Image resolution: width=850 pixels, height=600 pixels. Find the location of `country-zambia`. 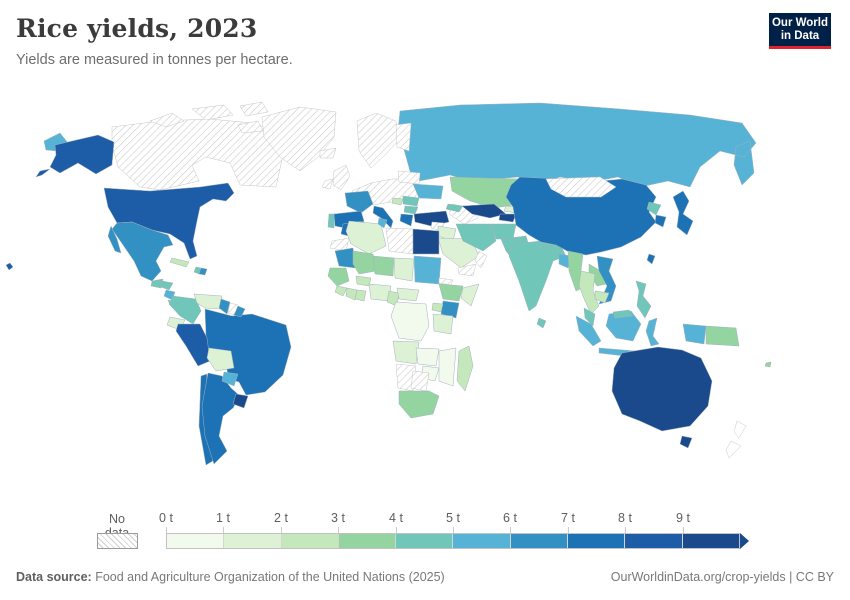

country-zambia is located at coordinates (427, 357).